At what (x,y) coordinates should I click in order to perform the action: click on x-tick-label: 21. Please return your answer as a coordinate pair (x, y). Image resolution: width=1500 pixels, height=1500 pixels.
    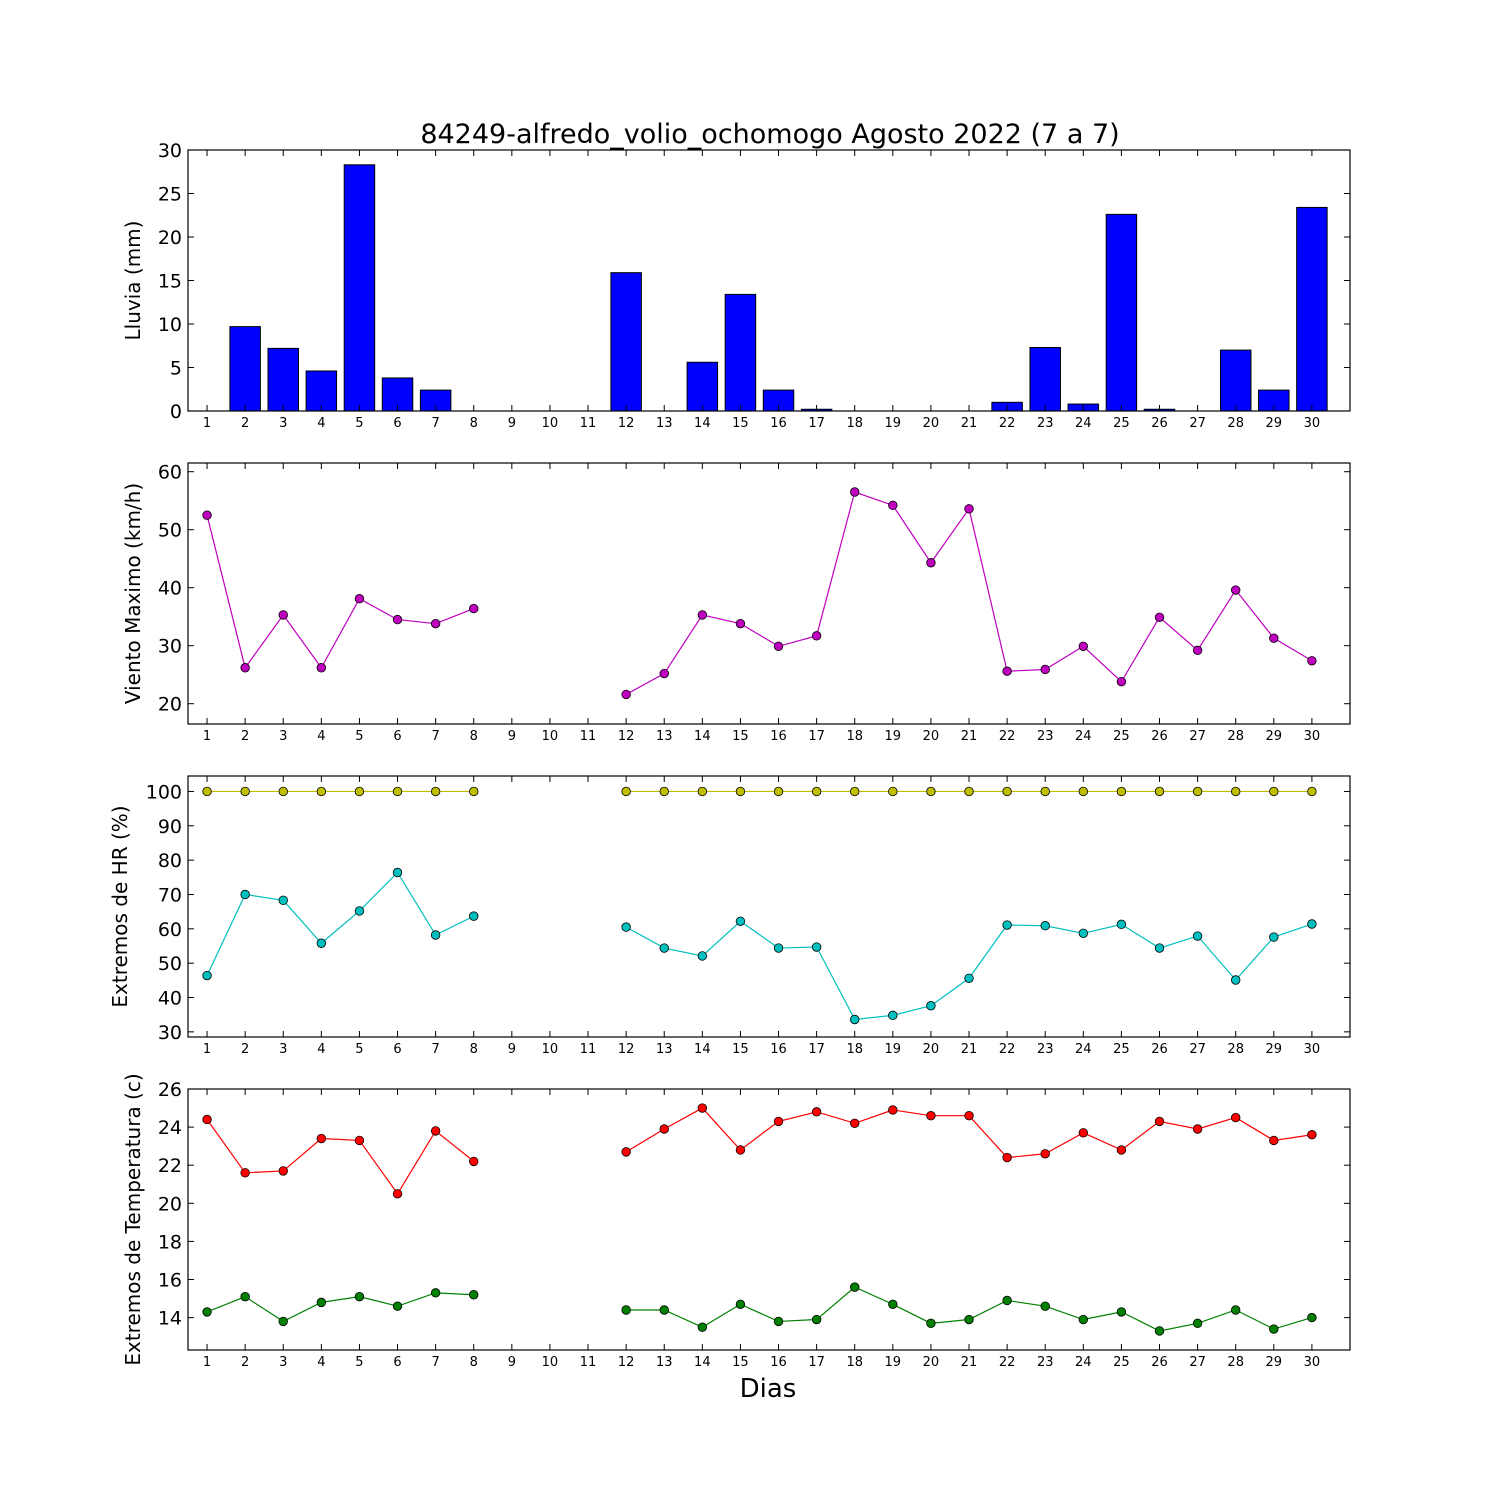
    Looking at the image, I should click on (969, 423).